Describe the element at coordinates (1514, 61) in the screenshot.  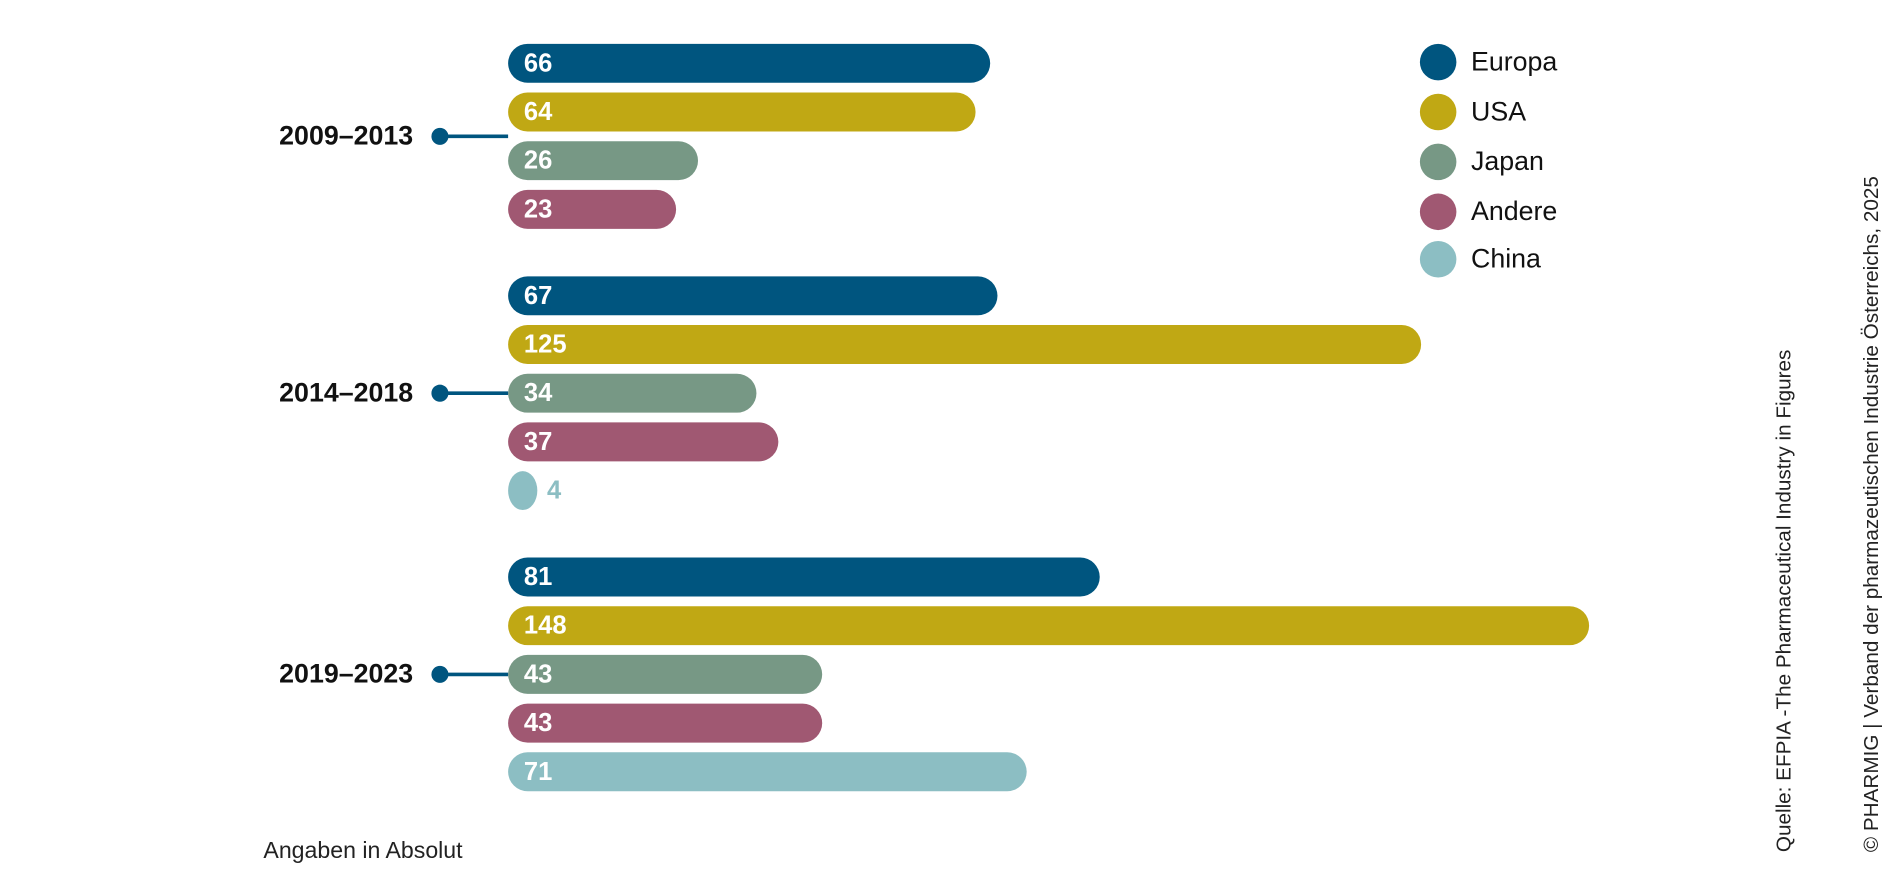
I see `legend-label: Europa` at that location.